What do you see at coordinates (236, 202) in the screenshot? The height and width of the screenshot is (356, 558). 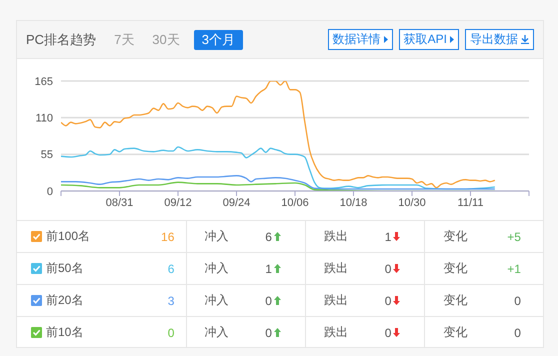 I see `x-tick-label: 09/24` at bounding box center [236, 202].